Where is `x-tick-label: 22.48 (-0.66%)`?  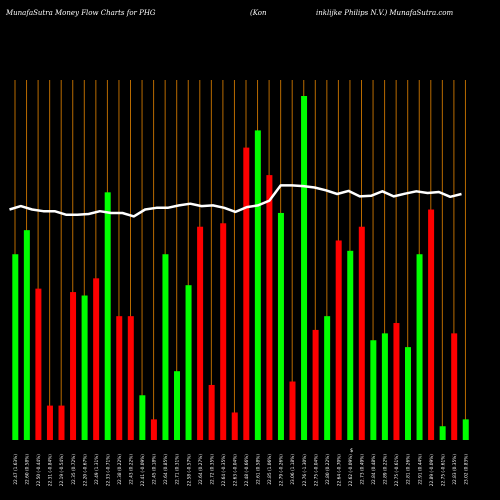
x-tick-label: 22.48 (-0.66%) is located at coordinates (247, 470).